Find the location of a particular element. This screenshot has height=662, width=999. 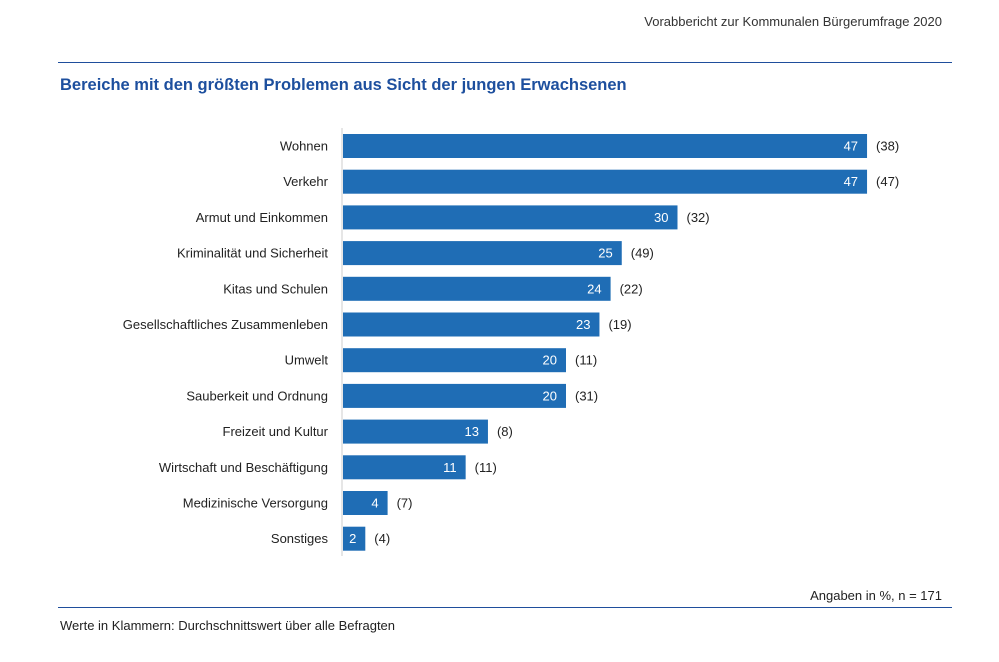

data-label: 23 is located at coordinates (583, 324).